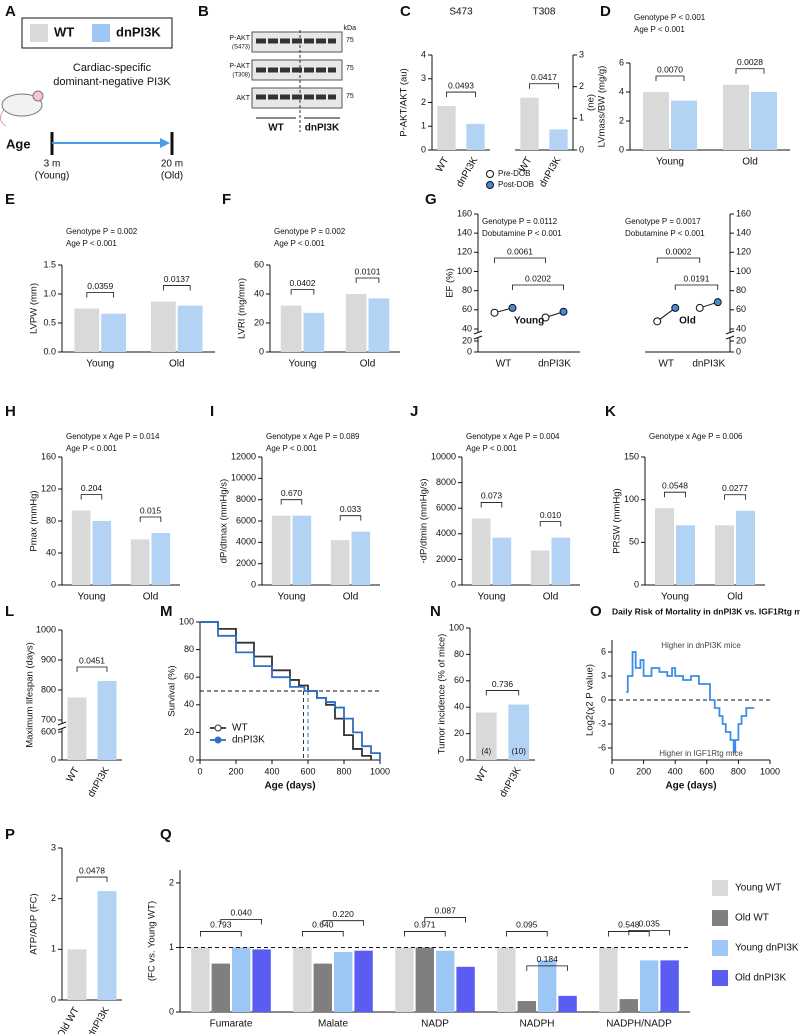 The image size is (800, 1034). What do you see at coordinates (446, 482) in the screenshot?
I see `y-tick-label: 8000` at bounding box center [446, 482].